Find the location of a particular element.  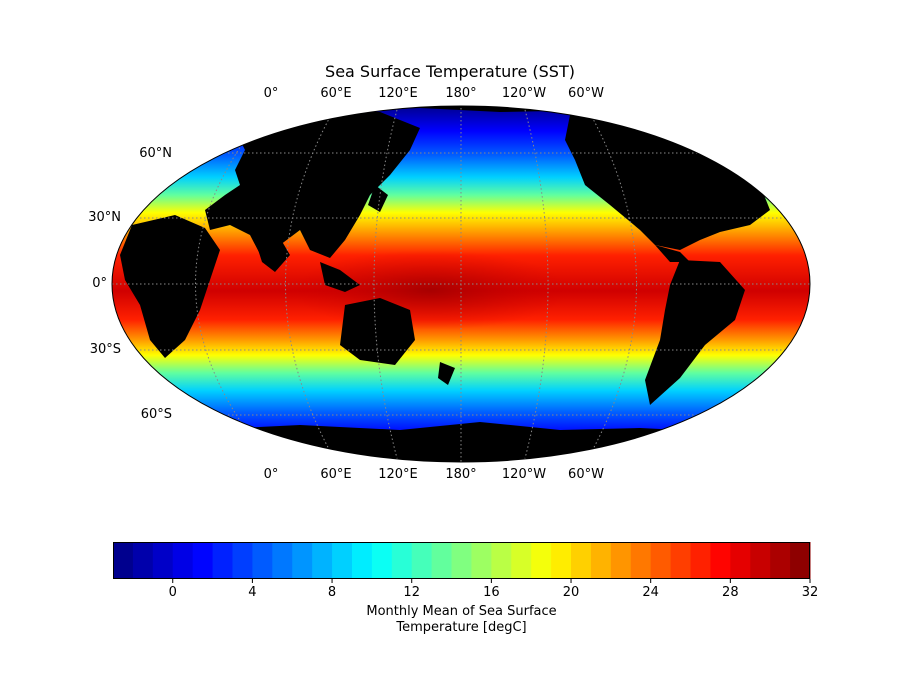

lon-label-bottom: 120°W is located at coordinates (524, 474).